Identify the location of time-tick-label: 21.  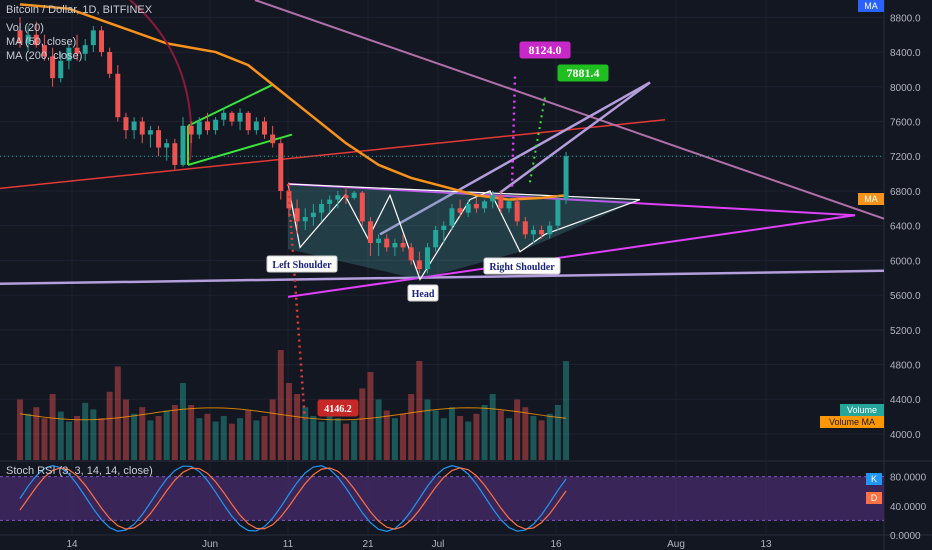
(368, 544).